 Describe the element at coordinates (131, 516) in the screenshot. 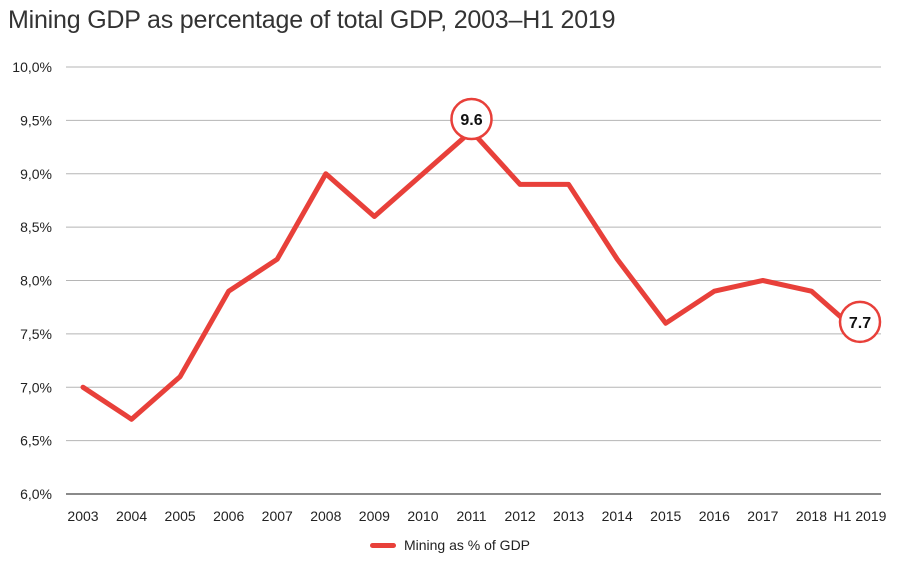

I see `x-tick-label: 2004` at that location.